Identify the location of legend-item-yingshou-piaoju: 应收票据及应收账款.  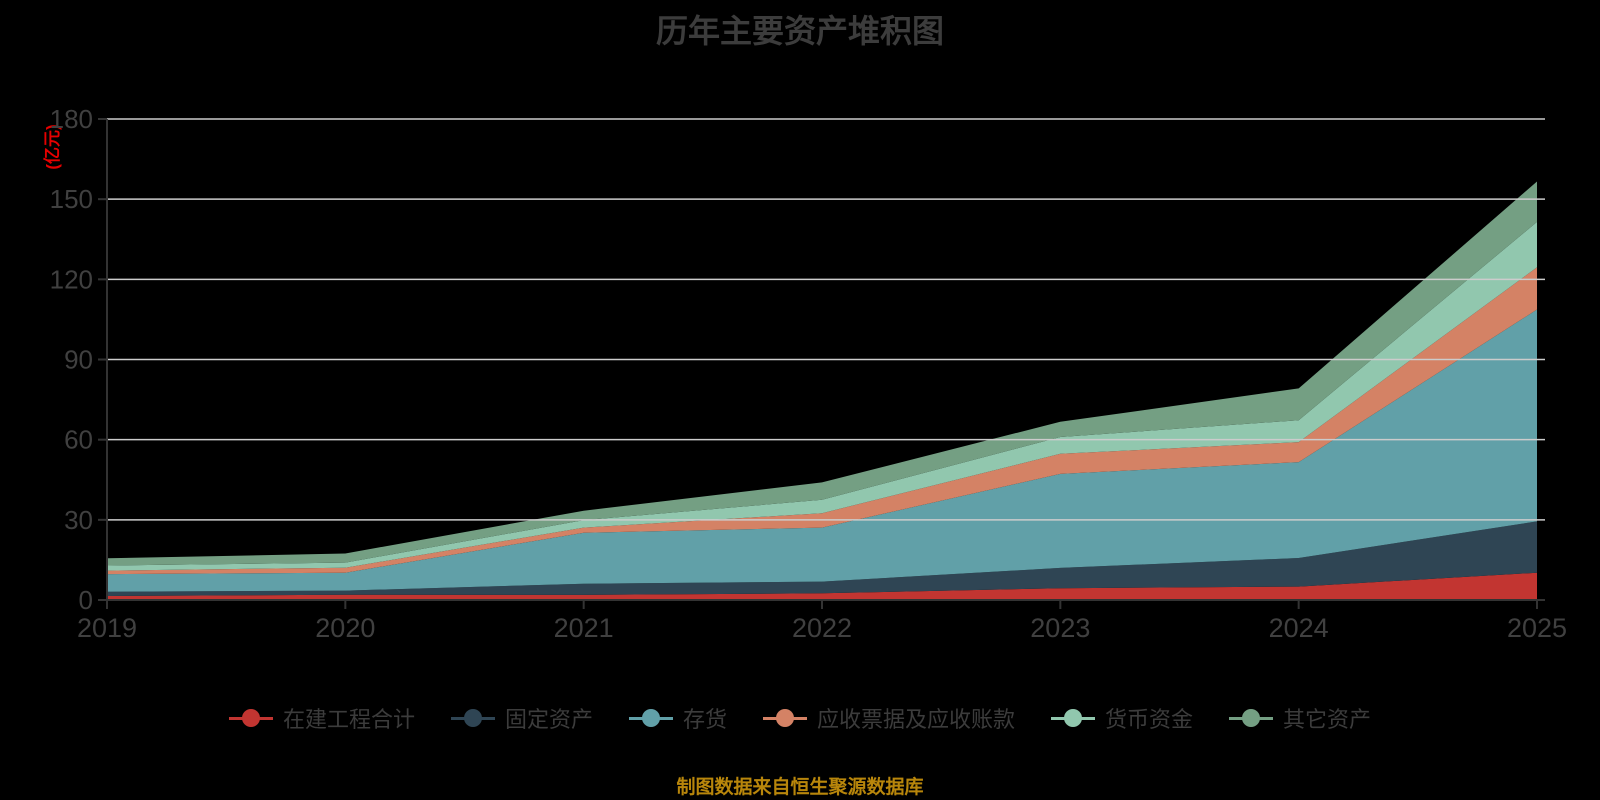
(889, 718).